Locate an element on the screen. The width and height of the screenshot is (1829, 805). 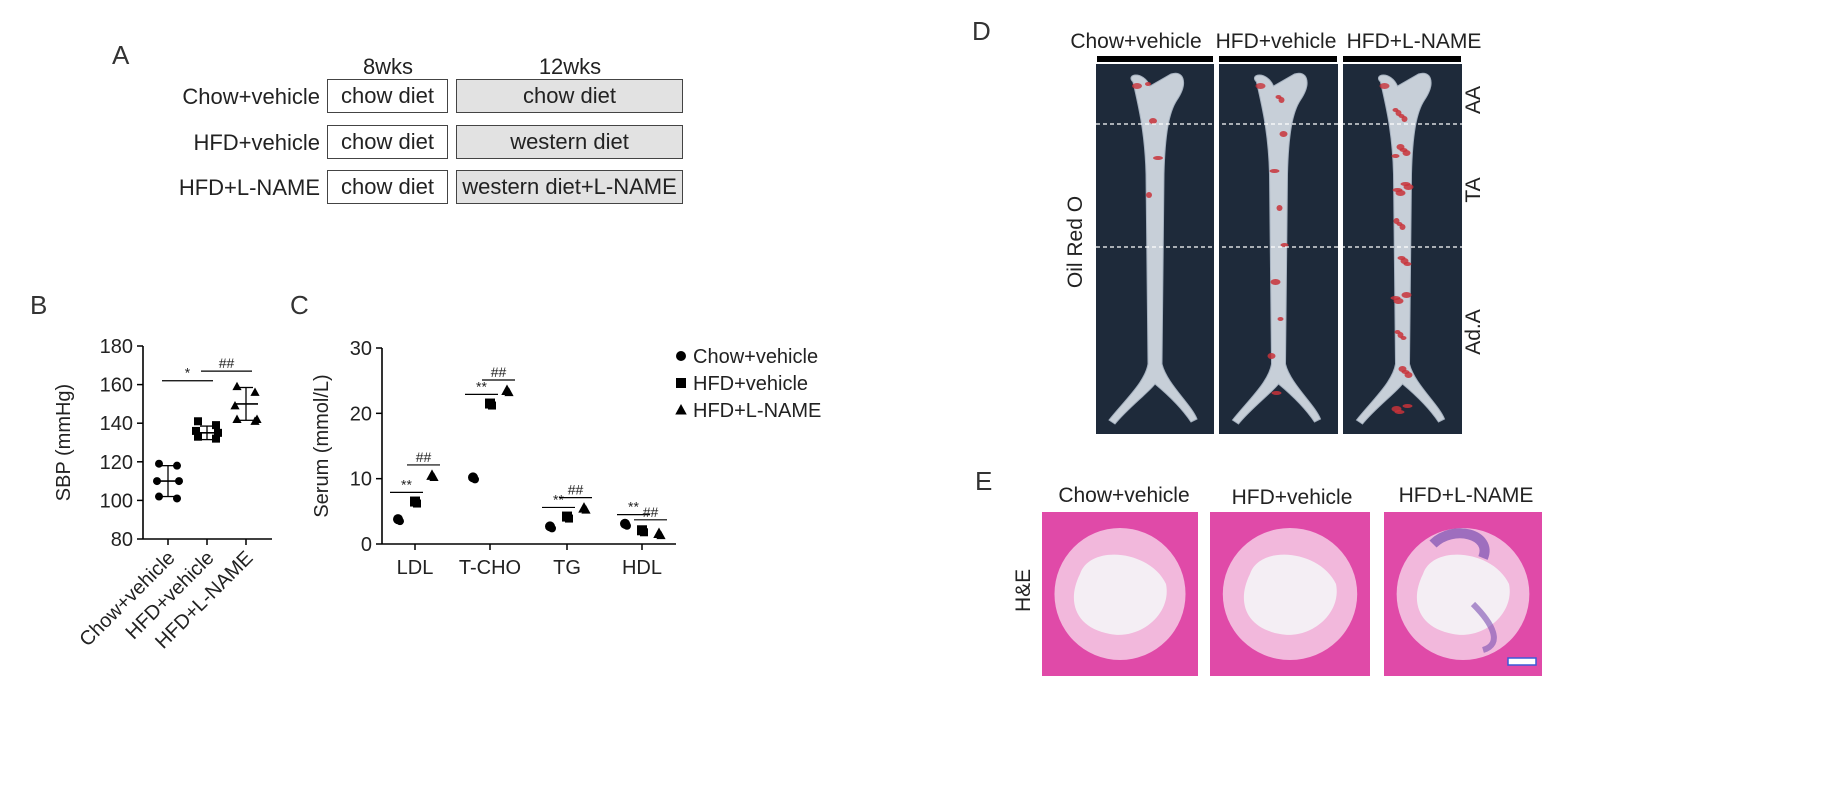
x-tick-label: T-CHO is located at coordinates (490, 568).